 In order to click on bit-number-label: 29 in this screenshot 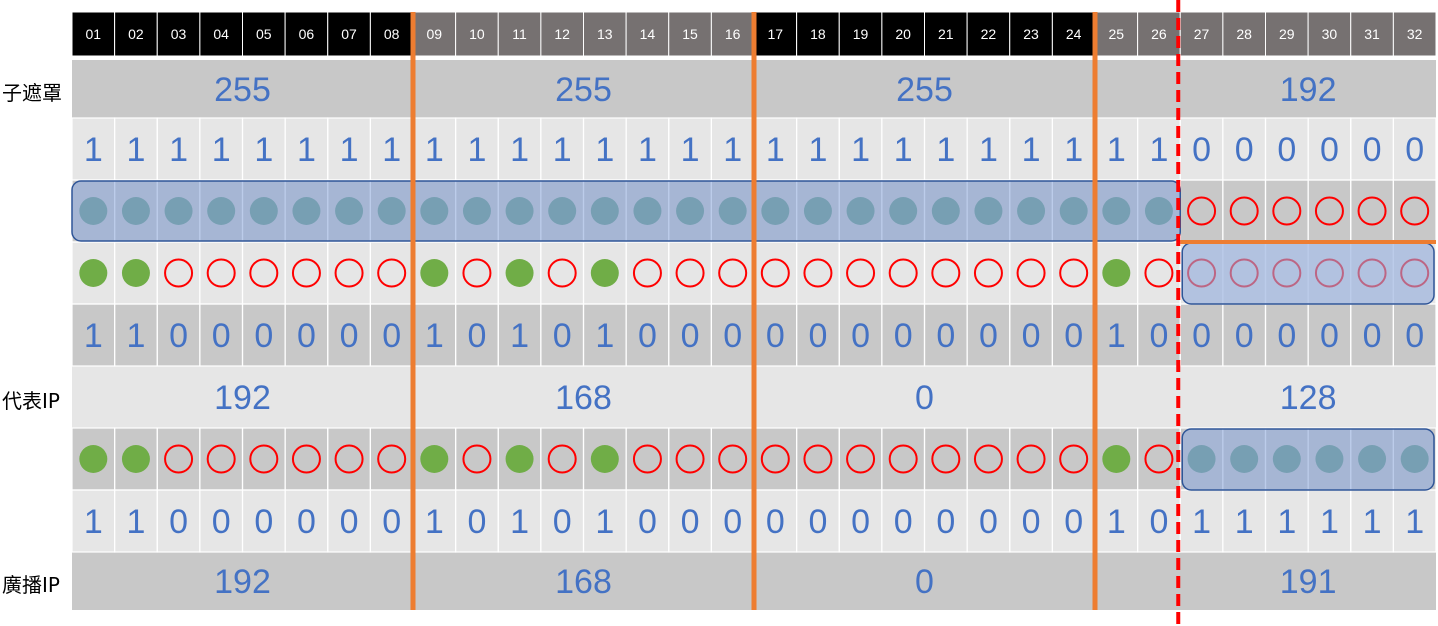, I will do `click(1287, 34)`.